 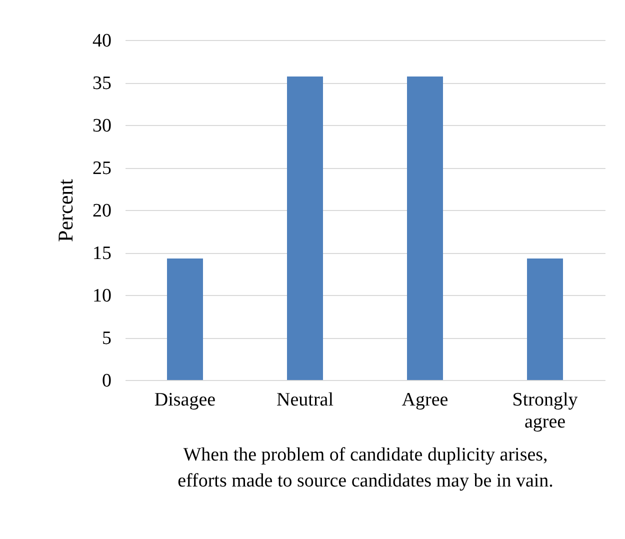 I want to click on x-axis-title: When the problem of candidate duplicity arises, efforts made to source candidates may be in vain., so click(x=366, y=468).